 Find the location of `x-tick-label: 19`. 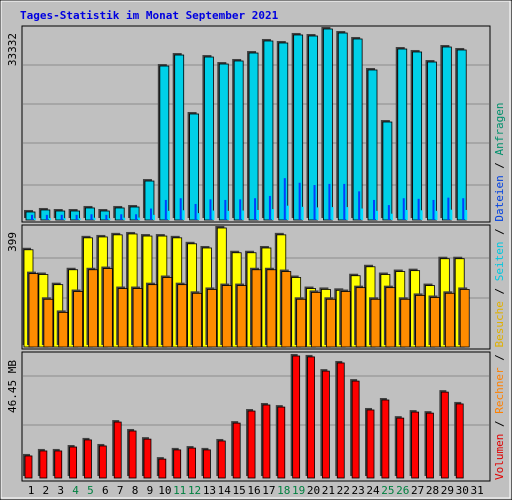

x-tick-label: 19 is located at coordinates (298, 490).